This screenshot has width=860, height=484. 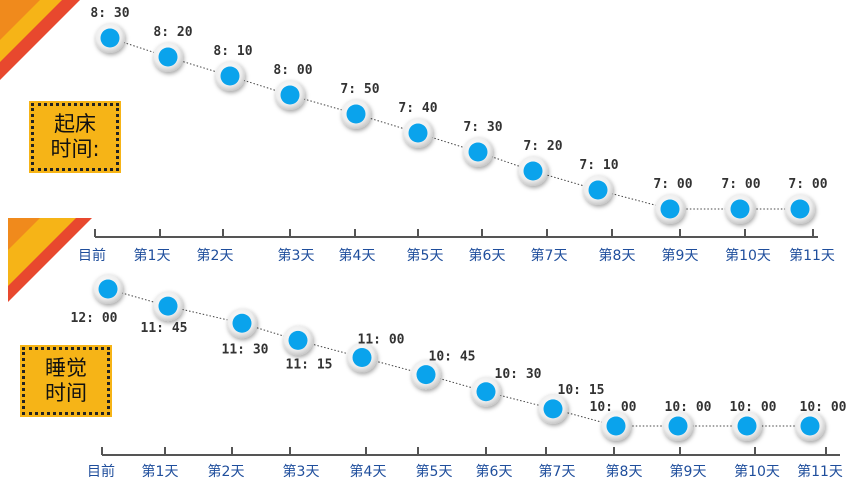 I want to click on corner-decoration-middle, so click(x=50, y=260).